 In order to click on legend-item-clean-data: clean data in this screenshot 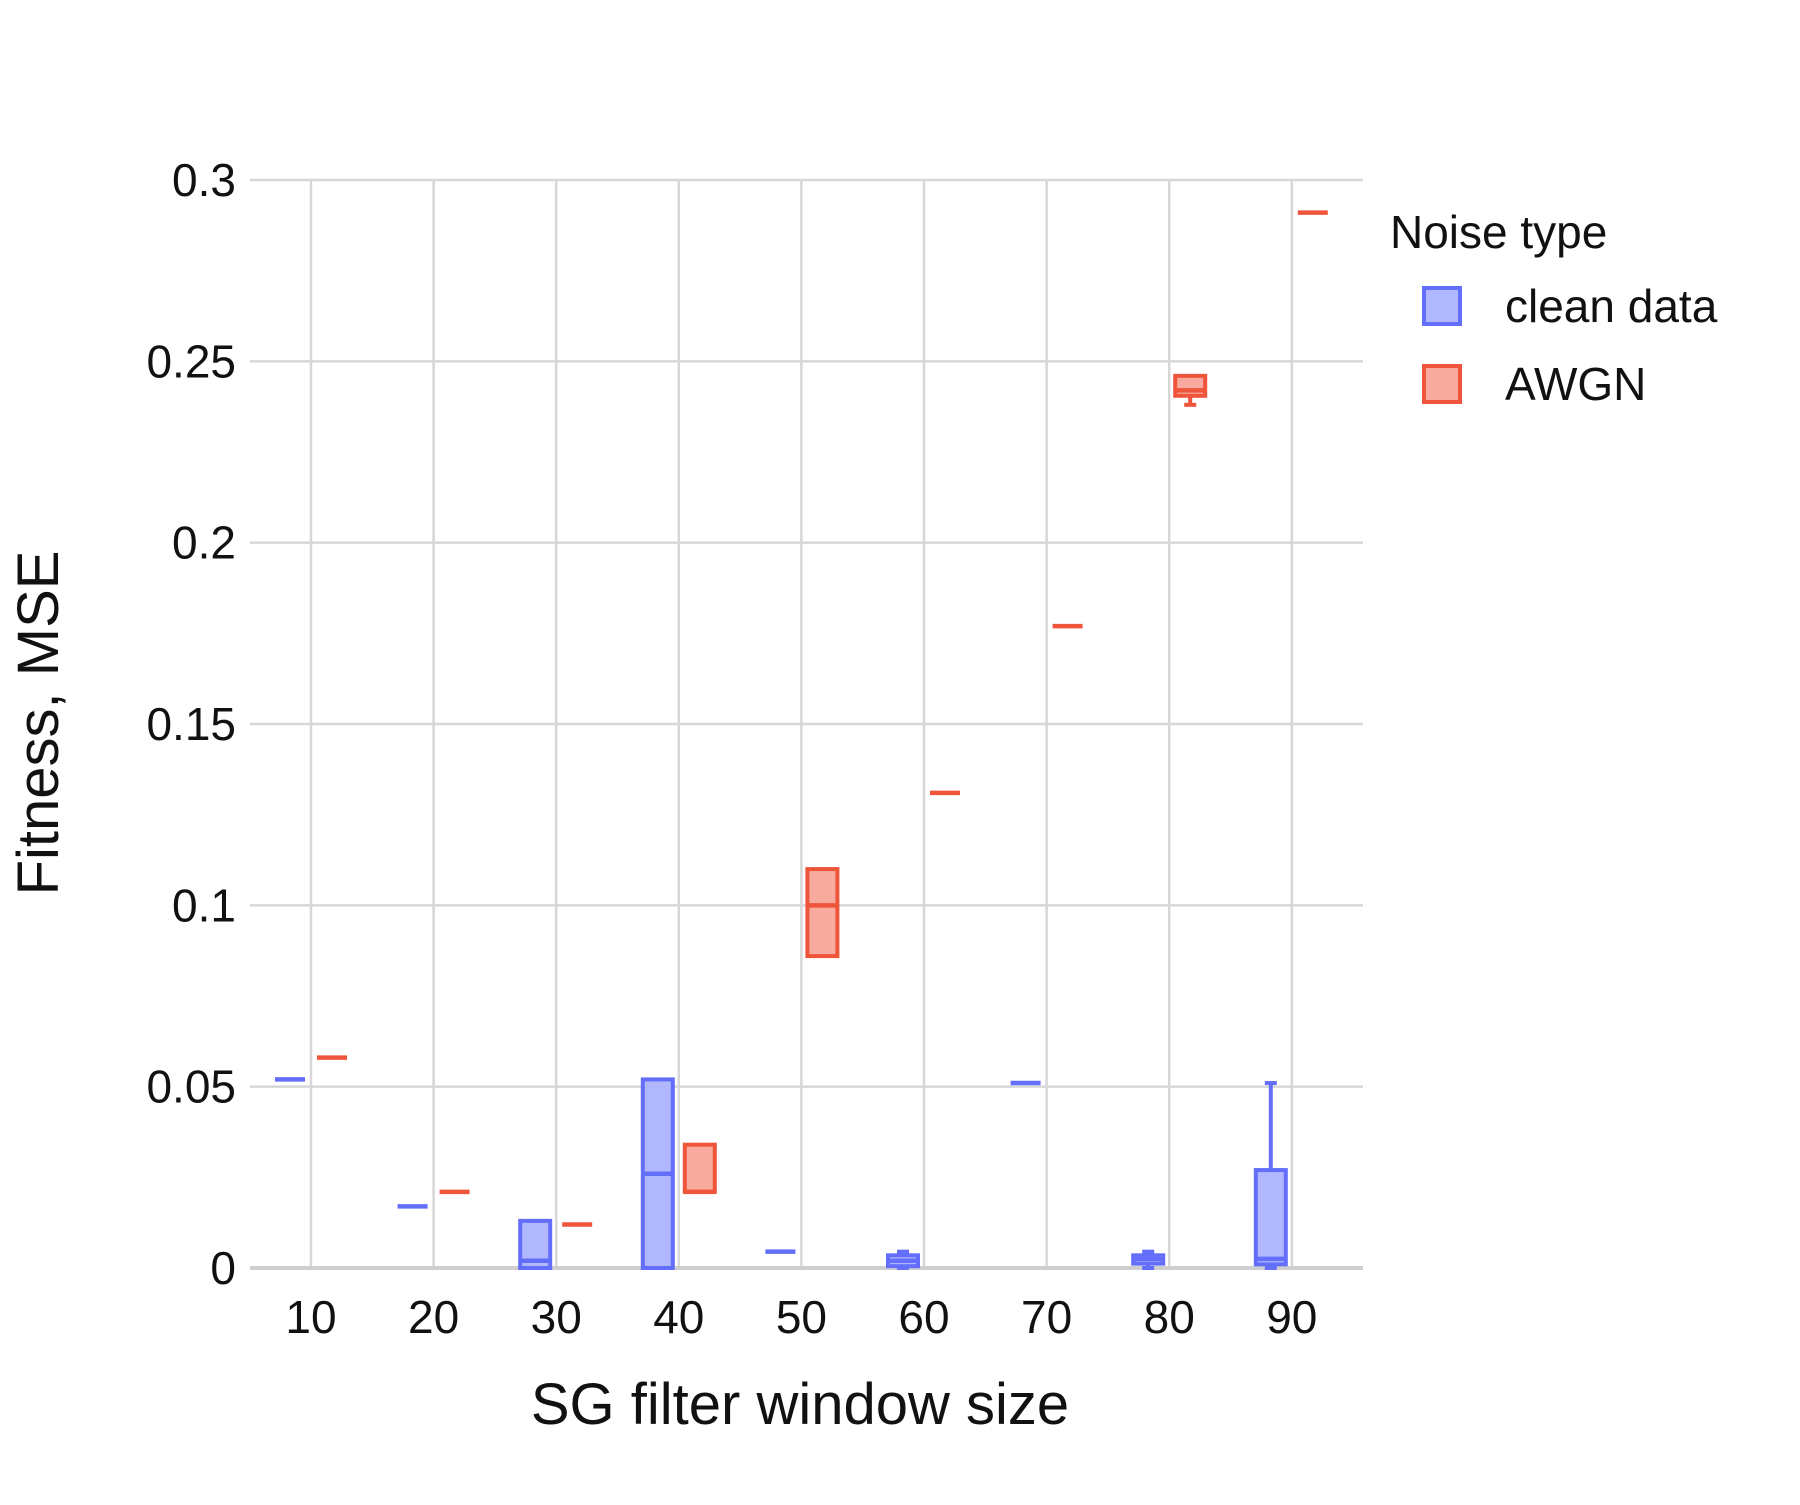, I will do `click(1570, 306)`.